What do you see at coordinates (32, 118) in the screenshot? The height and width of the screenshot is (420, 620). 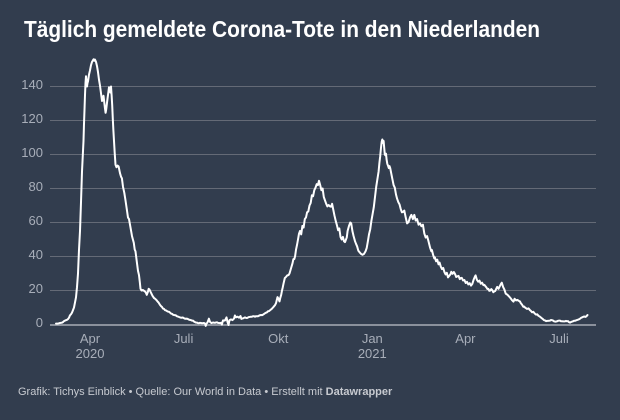 I see `svg-text: 120` at bounding box center [32, 118].